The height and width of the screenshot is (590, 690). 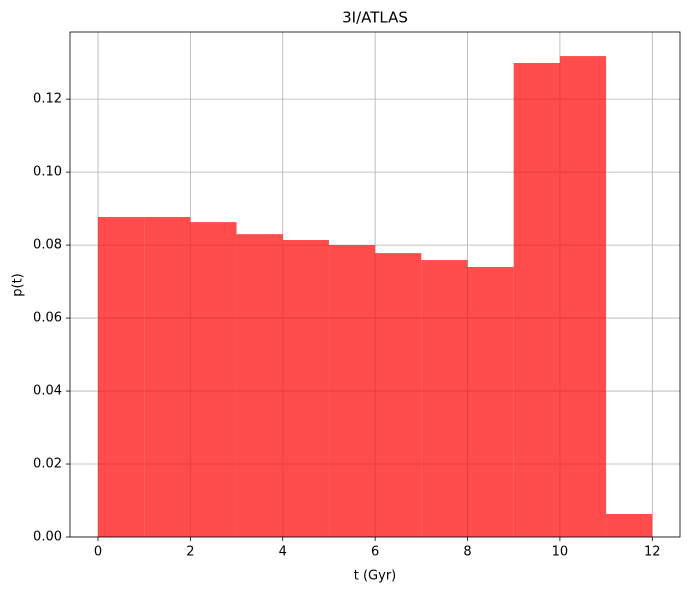 What do you see at coordinates (375, 18) in the screenshot?
I see `chart-title: 3I/ATLAS` at bounding box center [375, 18].